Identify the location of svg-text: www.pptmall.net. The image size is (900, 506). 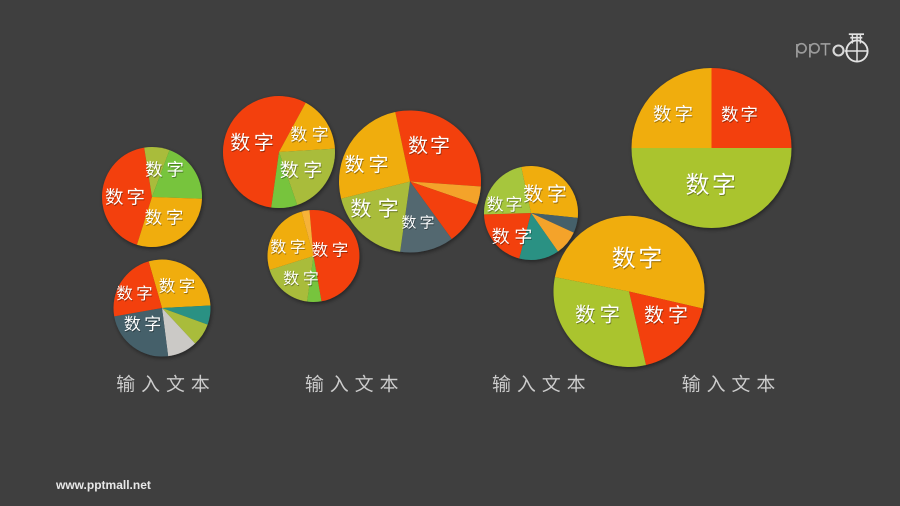
(103, 485).